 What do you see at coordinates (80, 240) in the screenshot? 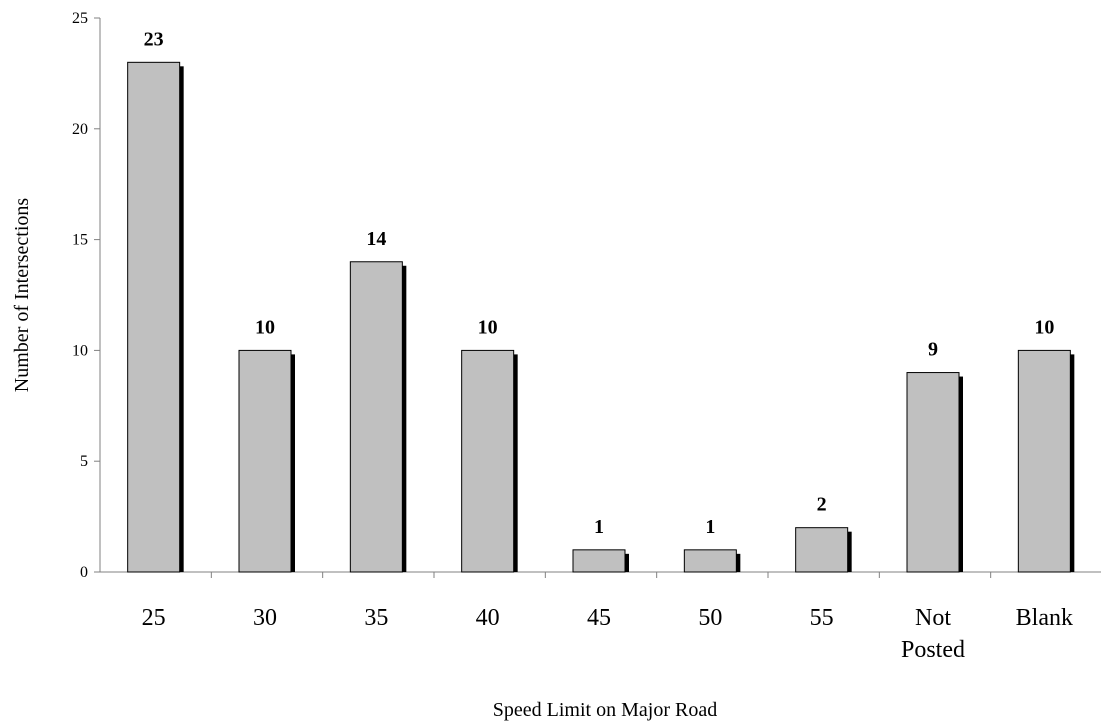
I see `y-tick-label: 15` at bounding box center [80, 240].